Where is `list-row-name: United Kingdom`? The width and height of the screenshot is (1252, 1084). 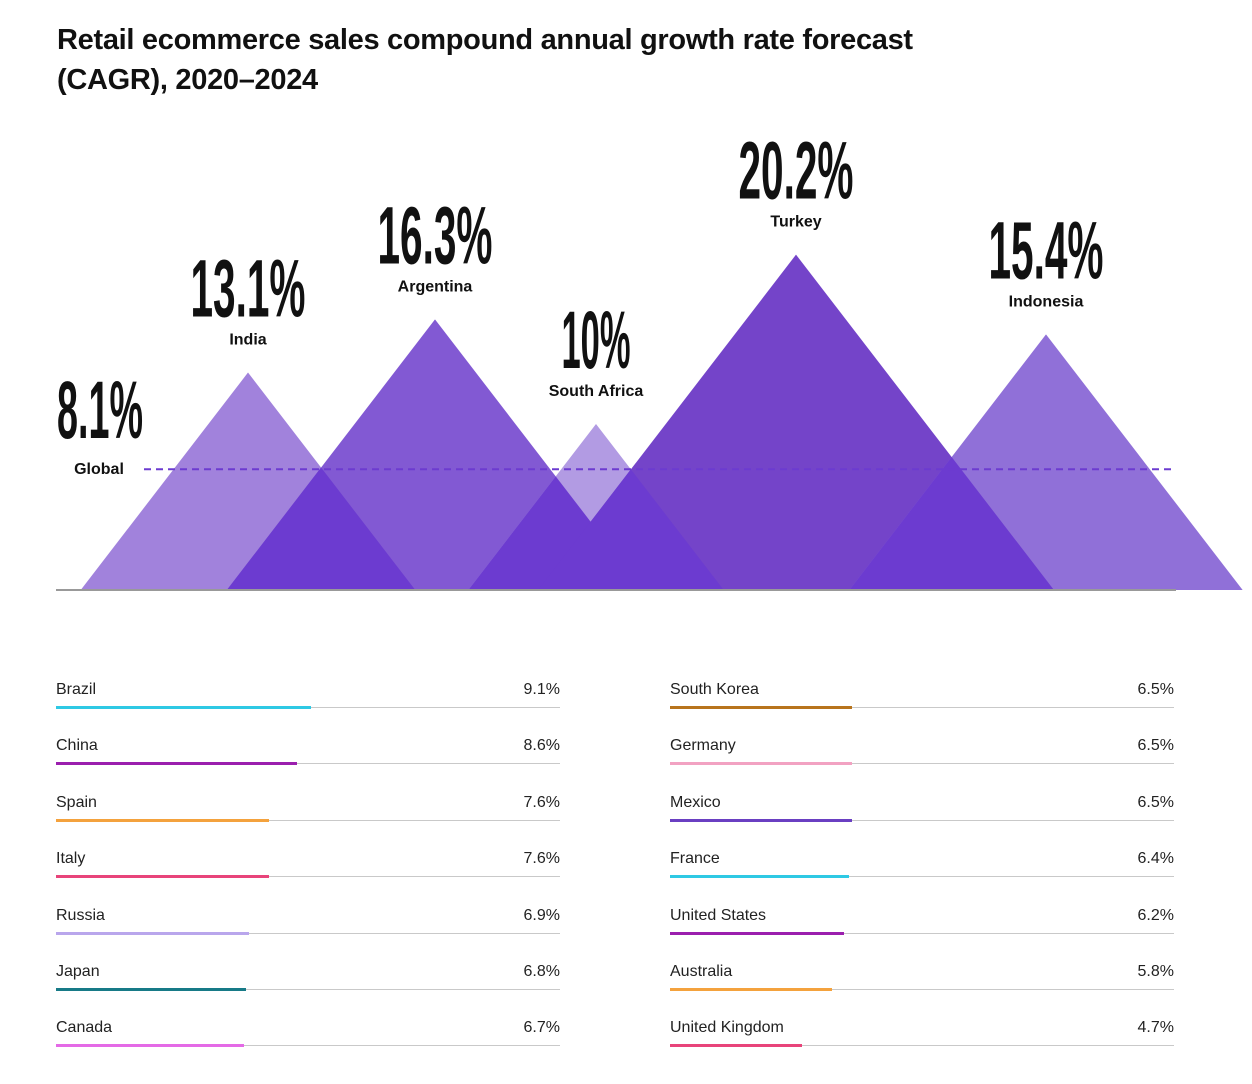
list-row-name: United Kingdom is located at coordinates (727, 1028).